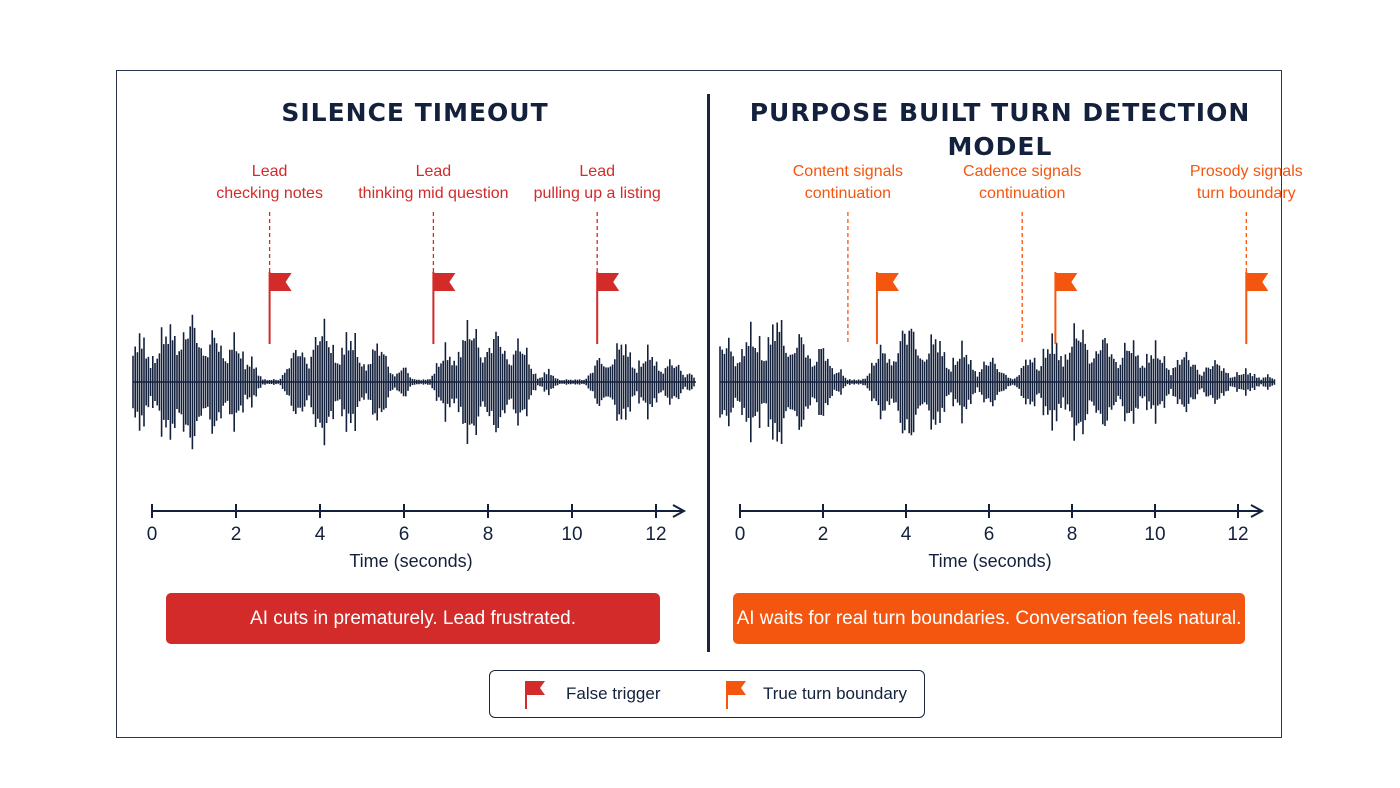 The width and height of the screenshot is (1400, 788). What do you see at coordinates (433, 193) in the screenshot?
I see `annotation-line-2: thinking mid question` at bounding box center [433, 193].